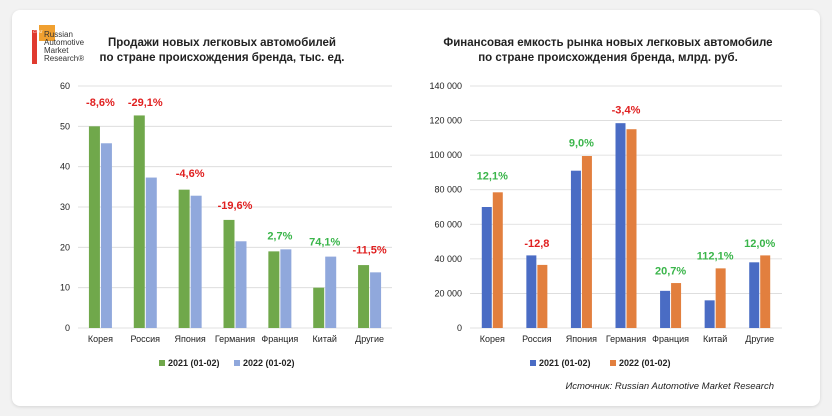  What do you see at coordinates (65, 247) in the screenshot?
I see `chart1-y-tick-label: 20` at bounding box center [65, 247].